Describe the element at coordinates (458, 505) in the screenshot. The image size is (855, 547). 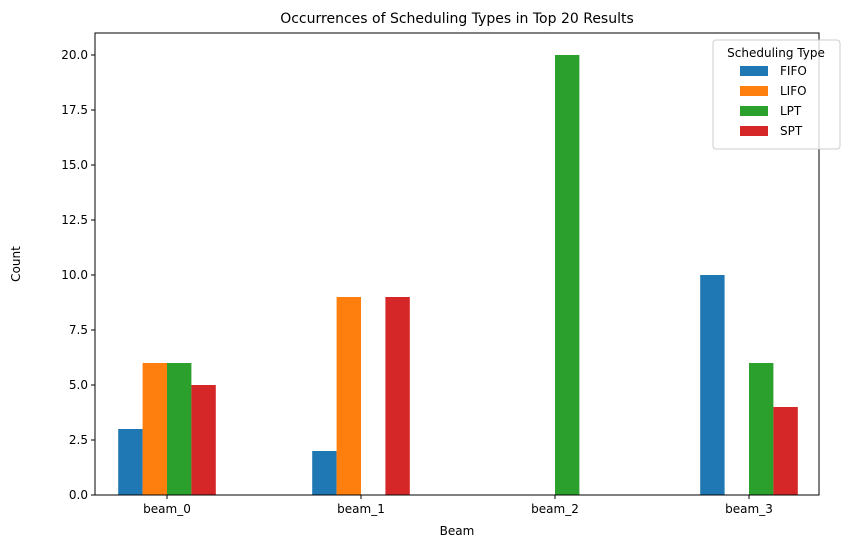
I see `x-axis-ticks: beam_0 beam_1 beam_2 beam_3` at that location.